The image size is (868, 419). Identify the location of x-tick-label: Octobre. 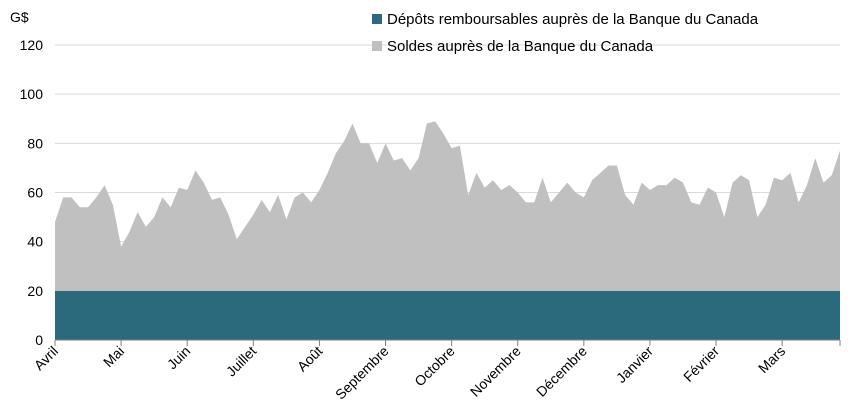
(434, 366).